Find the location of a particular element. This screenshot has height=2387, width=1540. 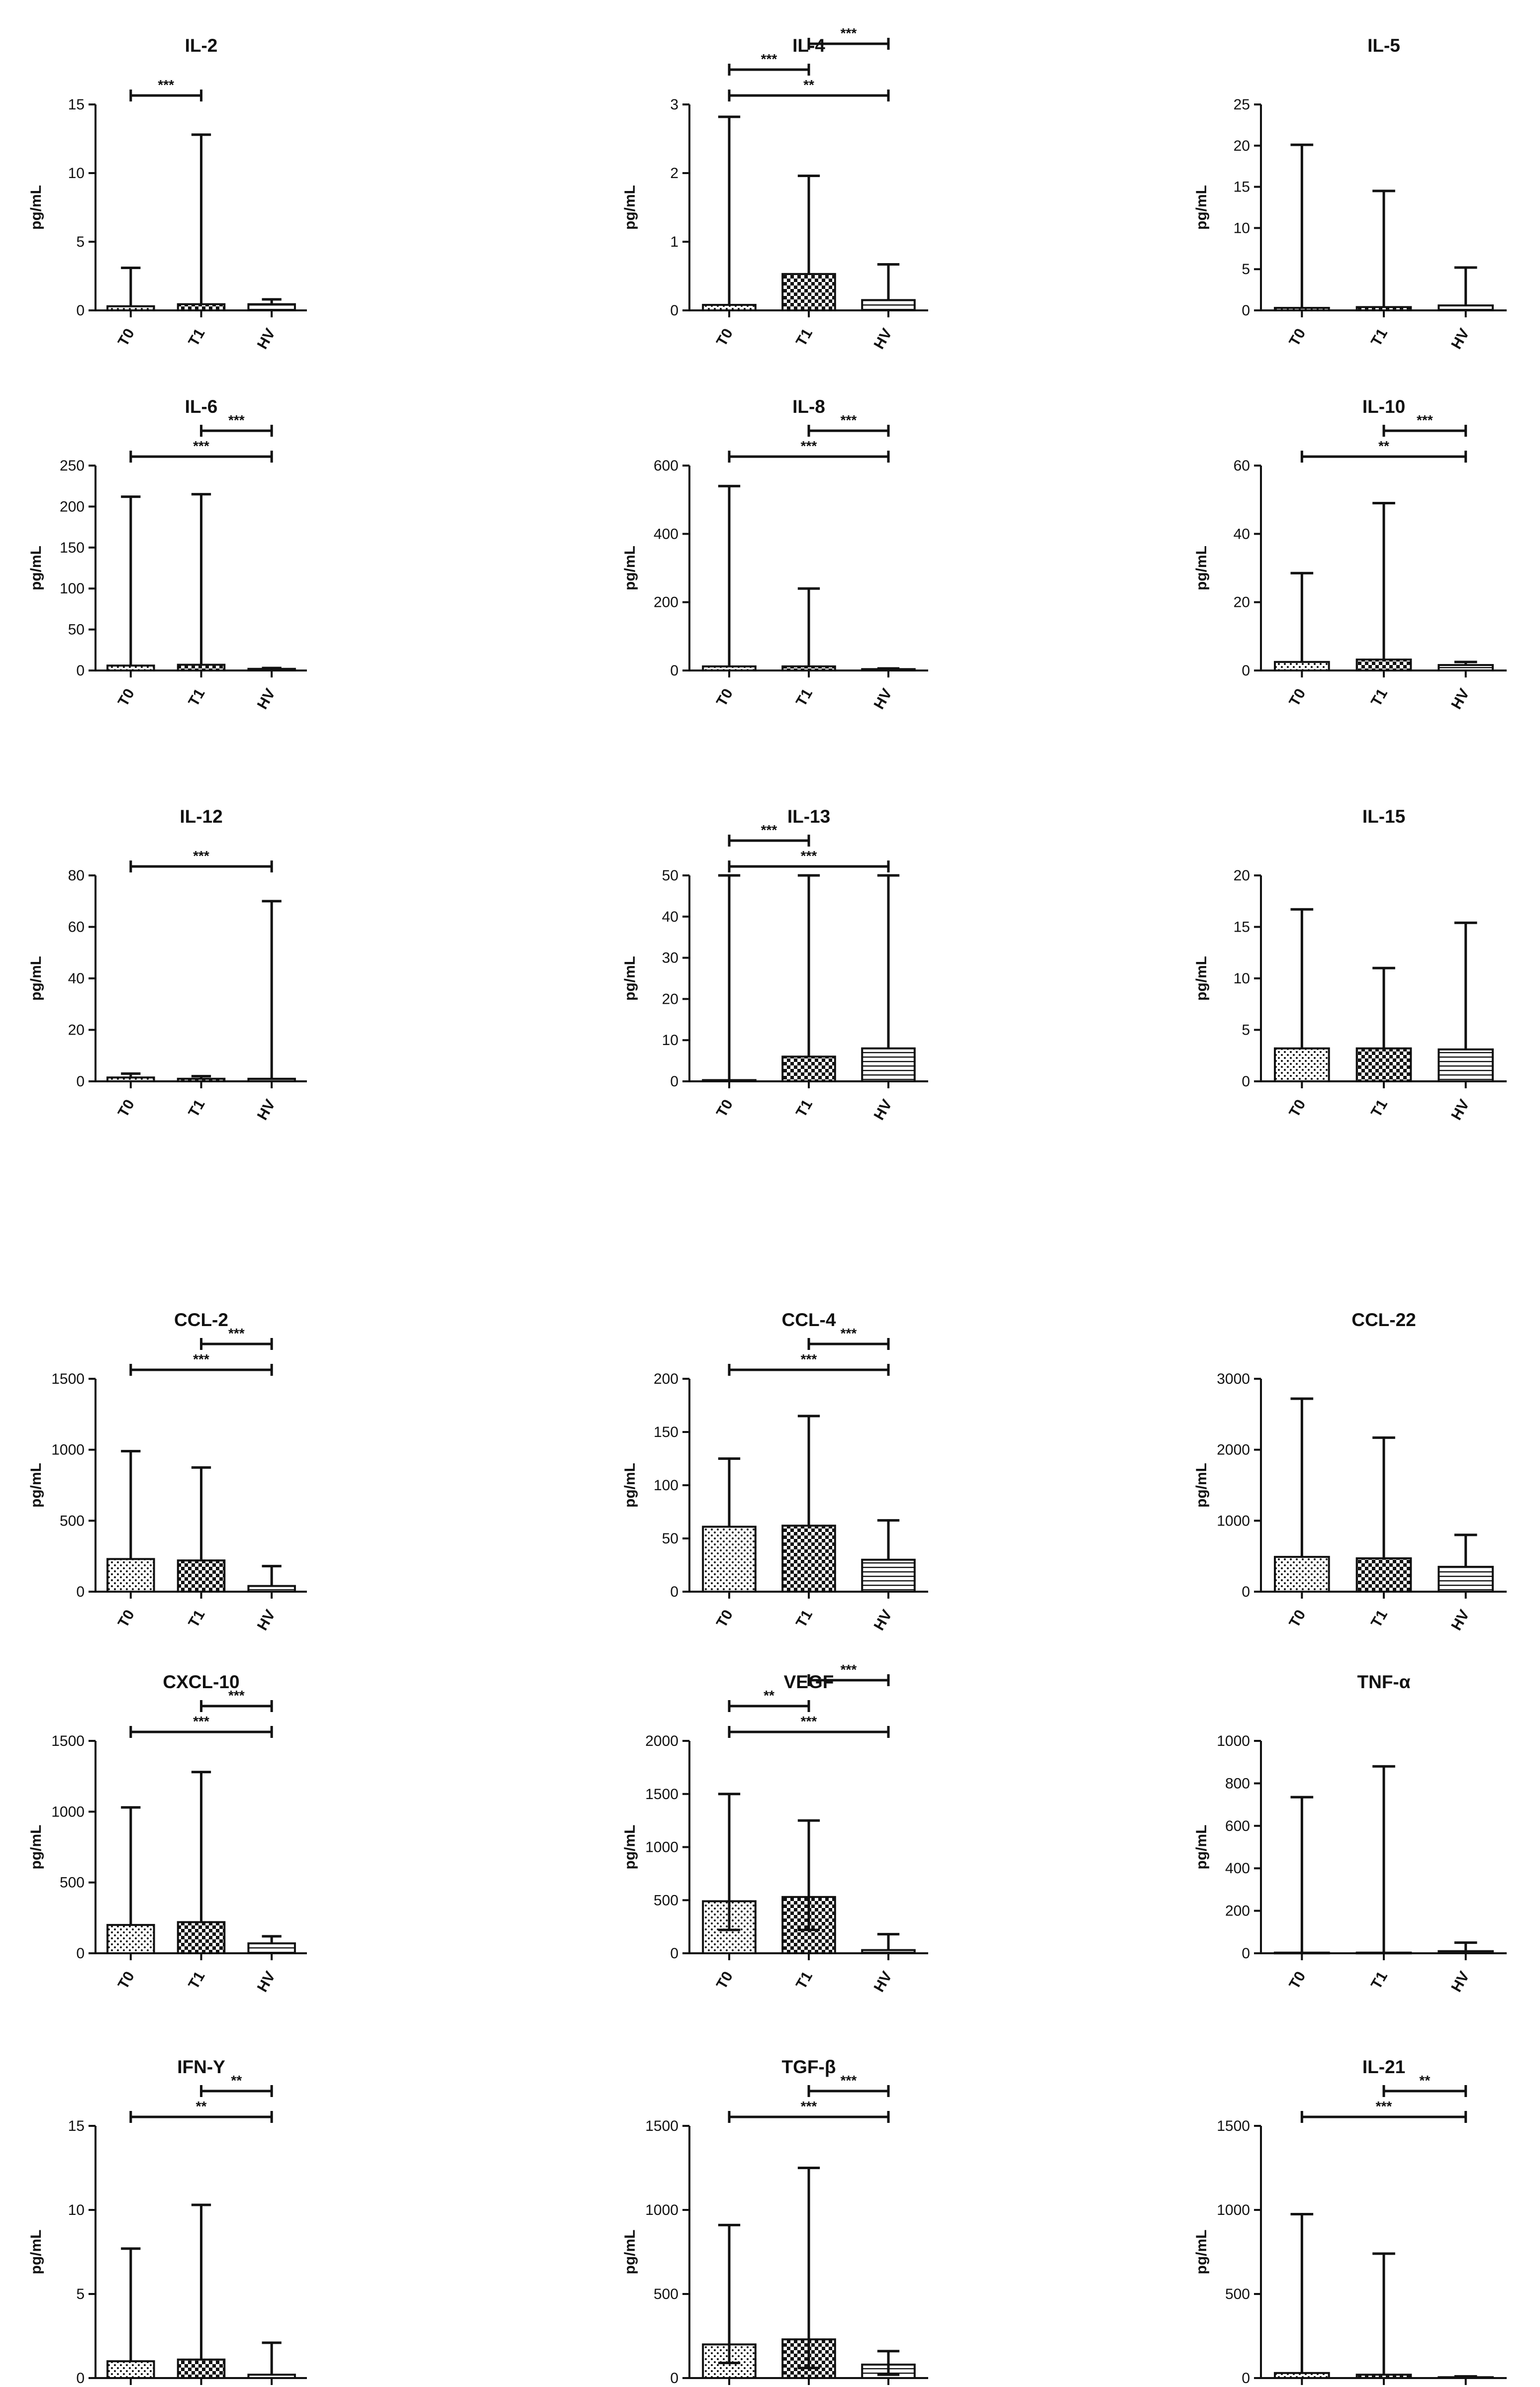

panel-title: IFN-Y is located at coordinates (201, 2067).